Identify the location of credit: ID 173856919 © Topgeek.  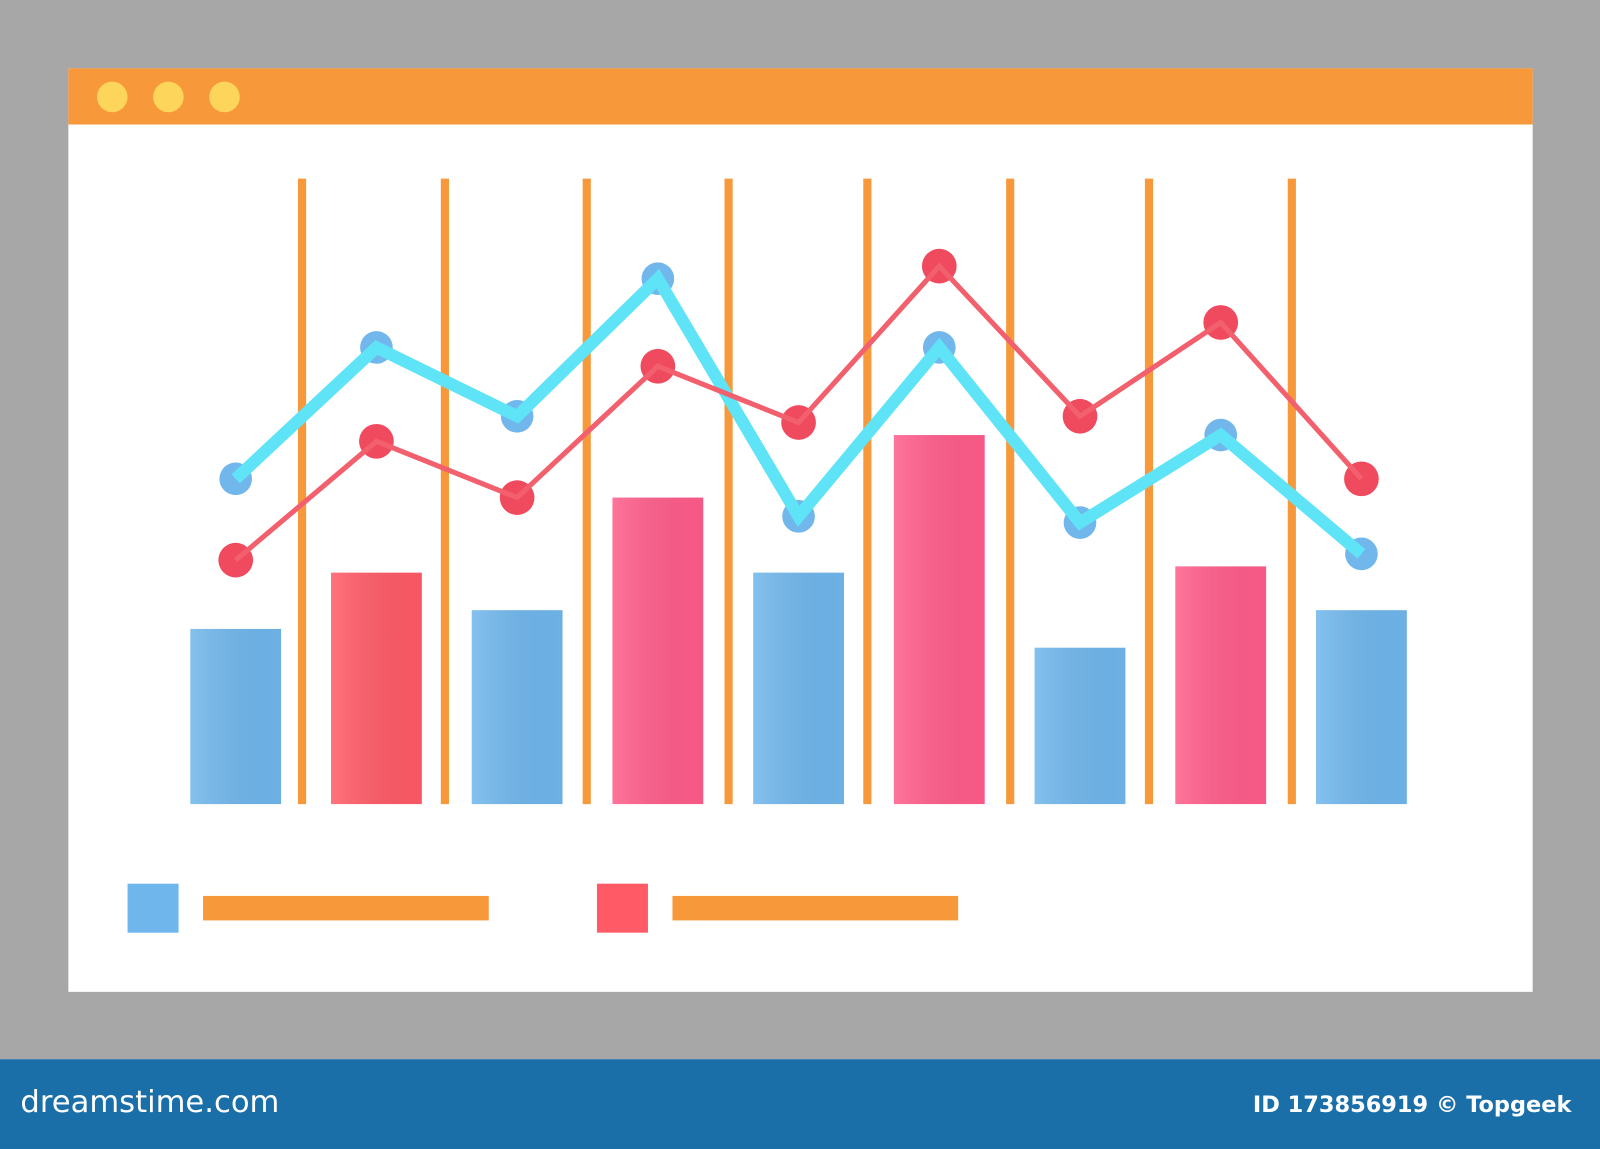
(1413, 1105).